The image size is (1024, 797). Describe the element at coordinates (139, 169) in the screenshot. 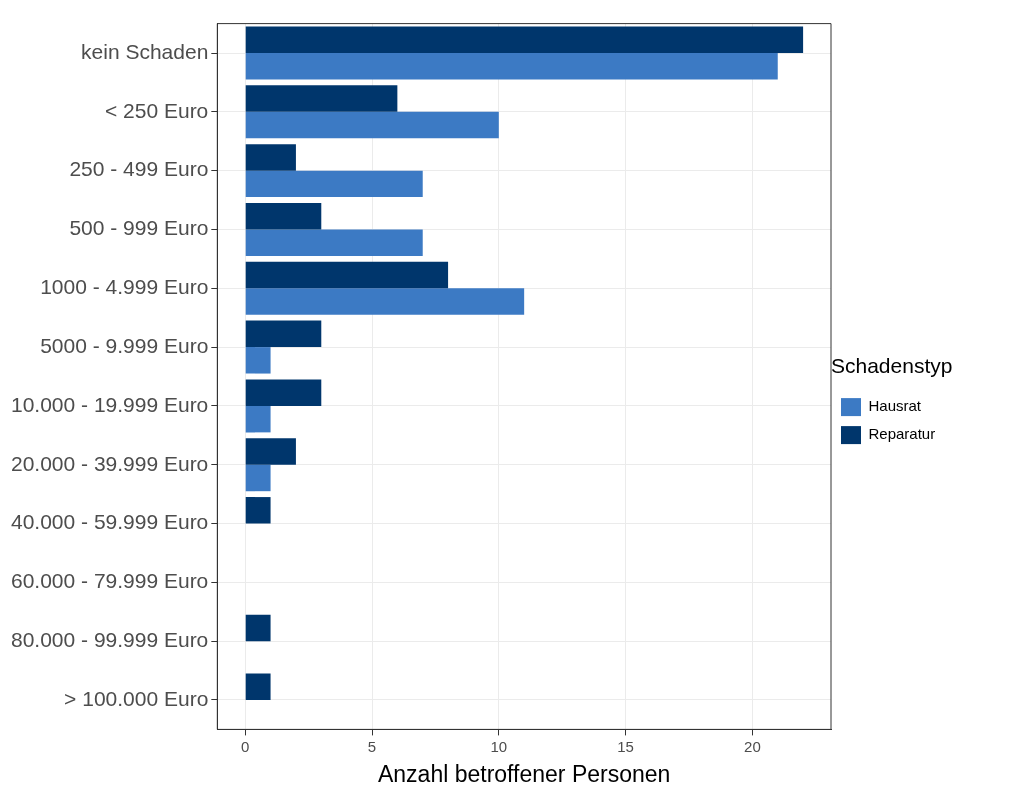

I see `y-tick-label: 250 - 499 Euro` at that location.